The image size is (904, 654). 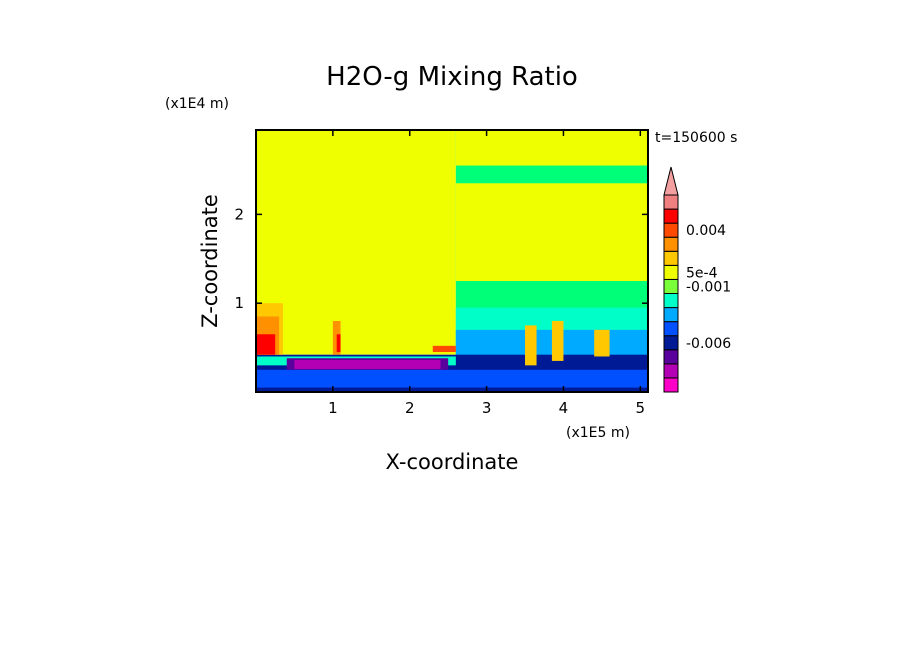 I want to click on x-tick-label: 1, so click(x=333, y=408).